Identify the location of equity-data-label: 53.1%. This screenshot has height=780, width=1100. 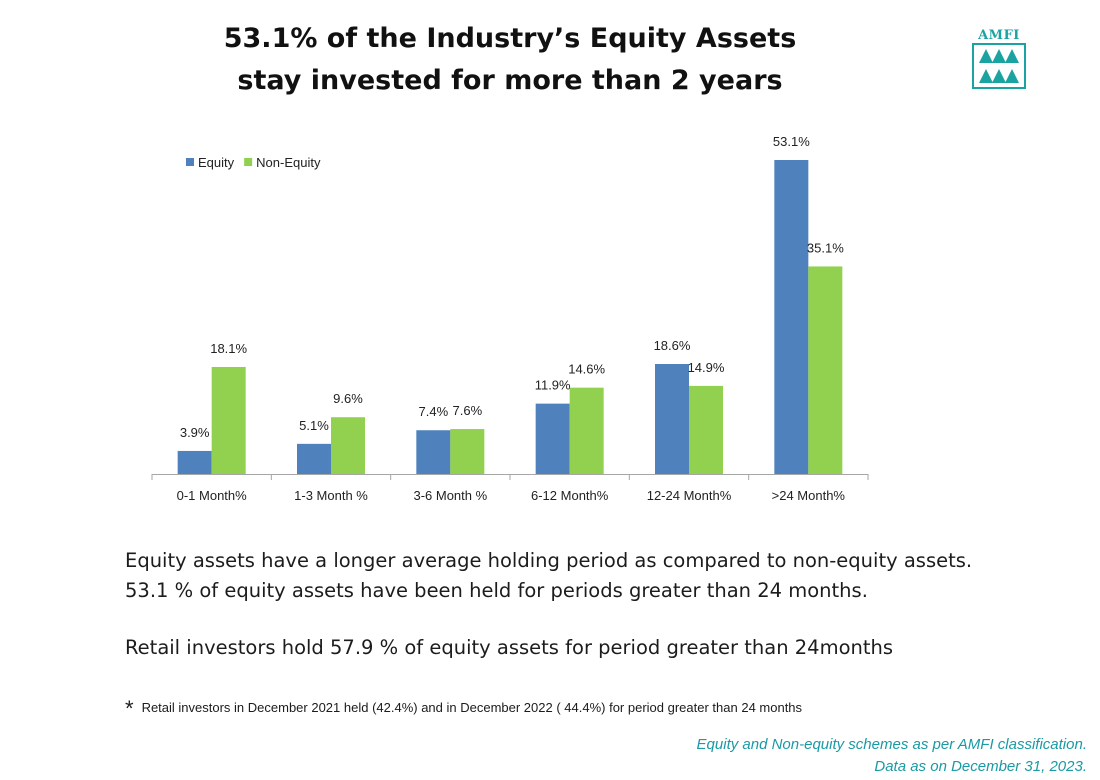
(791, 141).